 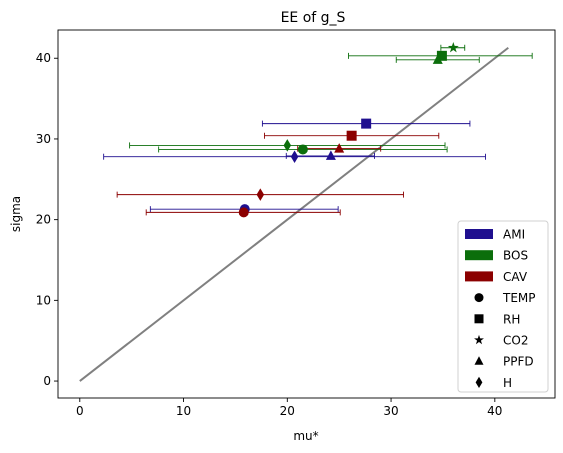 What do you see at coordinates (507, 383) in the screenshot?
I see `legend-label: H` at bounding box center [507, 383].